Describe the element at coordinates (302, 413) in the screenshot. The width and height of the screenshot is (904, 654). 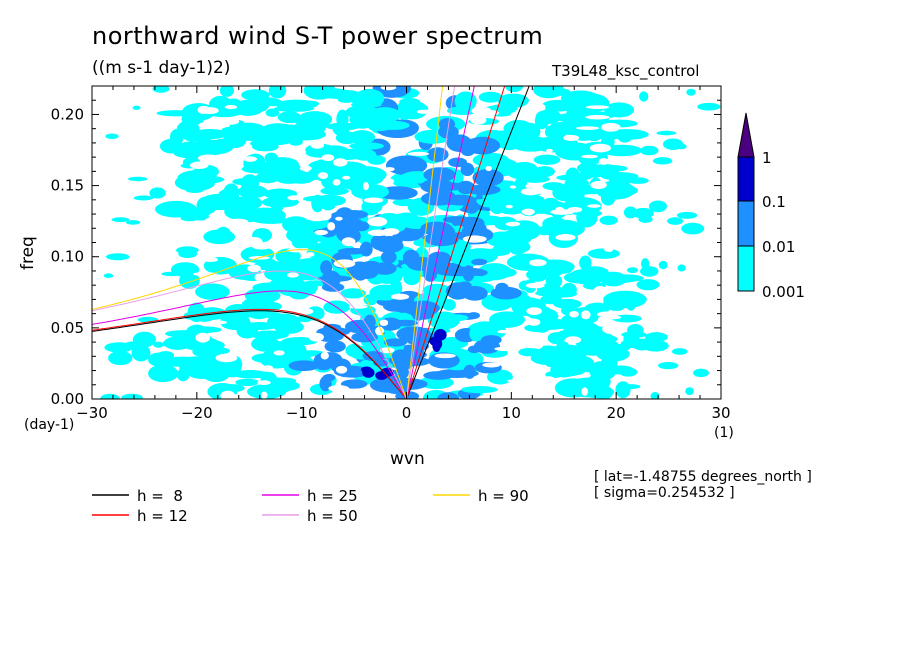
I see `x-tick-label: −10` at that location.